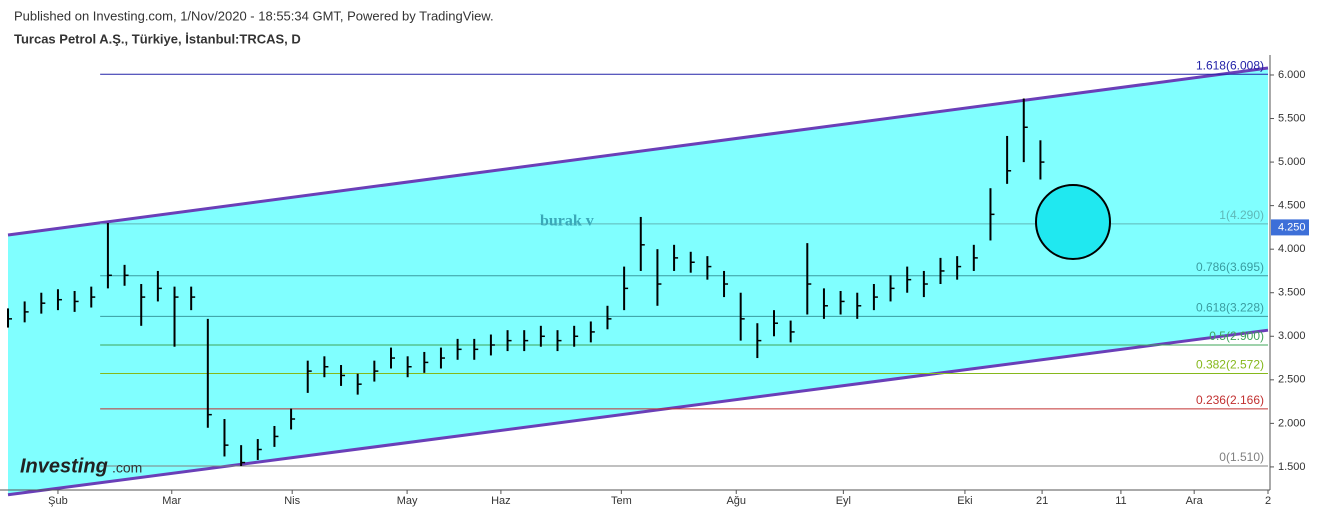  Describe the element at coordinates (1292, 423) in the screenshot. I see `y-tick-label: 2.000` at that location.